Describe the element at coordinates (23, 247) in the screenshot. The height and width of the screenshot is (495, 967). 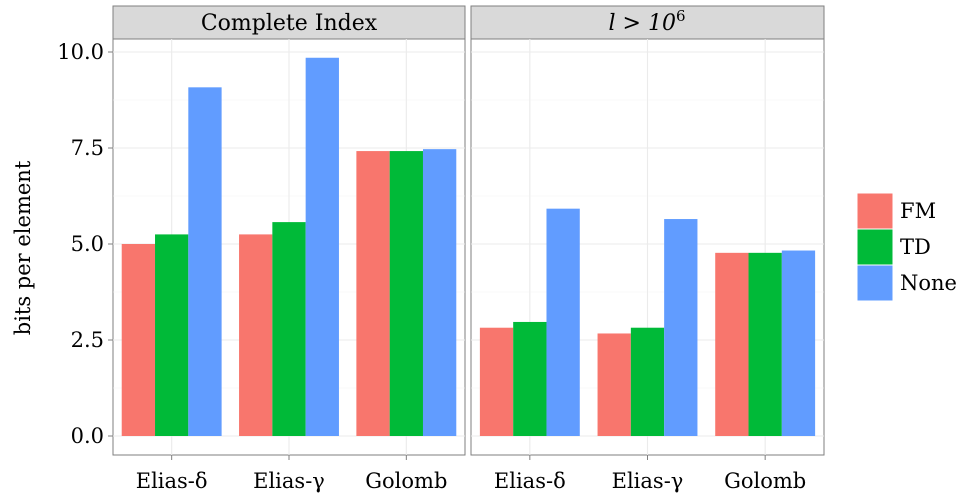
I see `y-axis-title: bits per element` at that location.